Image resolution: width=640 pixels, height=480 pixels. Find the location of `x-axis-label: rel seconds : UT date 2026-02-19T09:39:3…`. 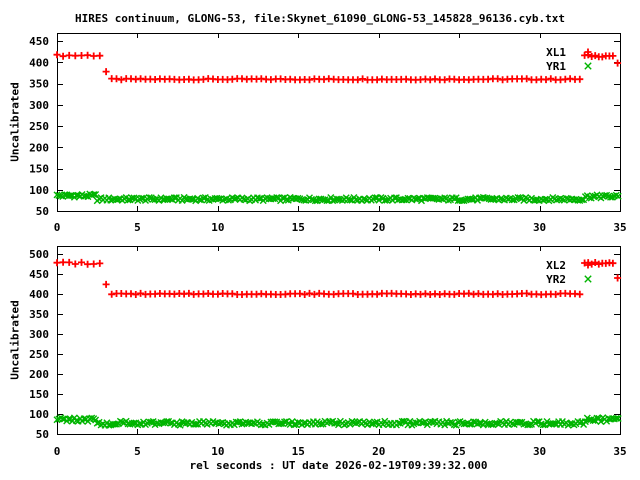

x-axis-label: rel seconds : UT date 2026-02-19T09:39:3… is located at coordinates (338, 465).